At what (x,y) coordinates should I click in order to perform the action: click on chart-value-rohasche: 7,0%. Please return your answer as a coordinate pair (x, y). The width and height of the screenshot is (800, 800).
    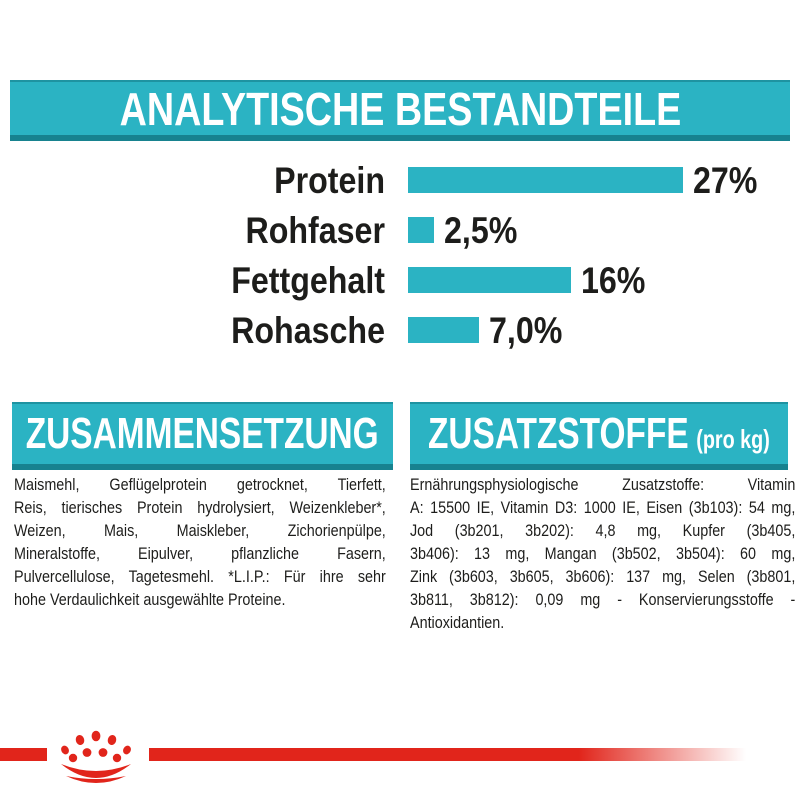
    Looking at the image, I should click on (526, 330).